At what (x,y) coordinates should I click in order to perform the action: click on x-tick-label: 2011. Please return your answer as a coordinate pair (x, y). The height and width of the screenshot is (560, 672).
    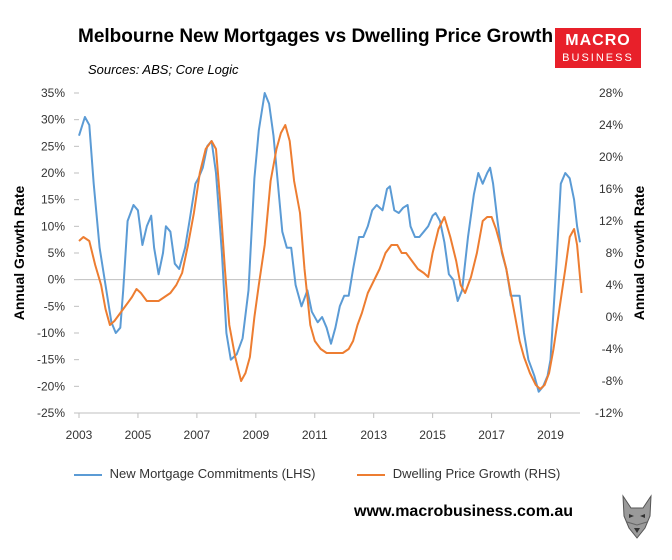
    Looking at the image, I should click on (315, 435).